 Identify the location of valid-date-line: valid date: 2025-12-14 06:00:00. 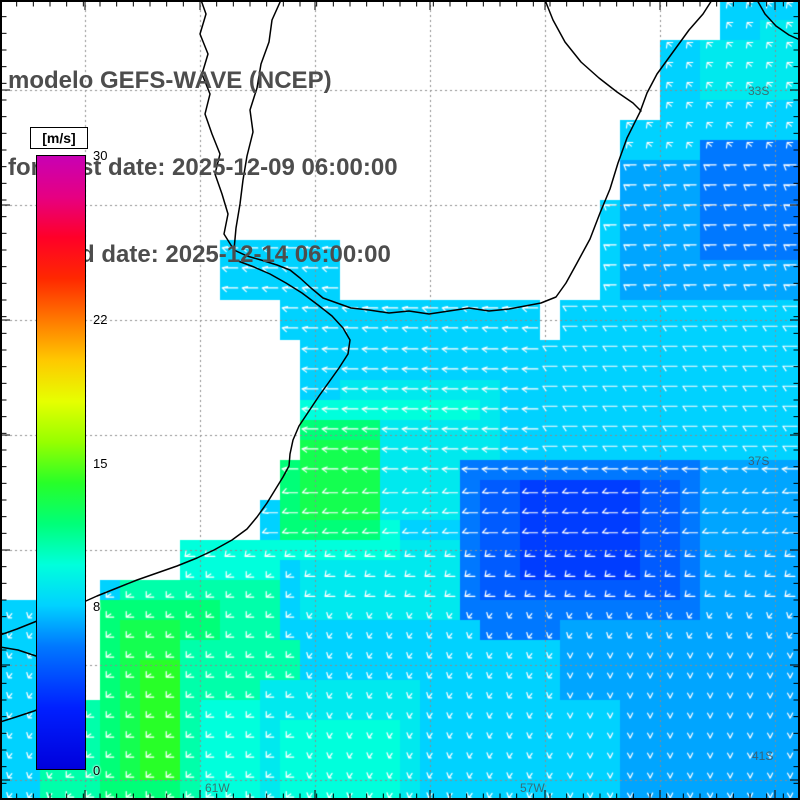
(215, 254).